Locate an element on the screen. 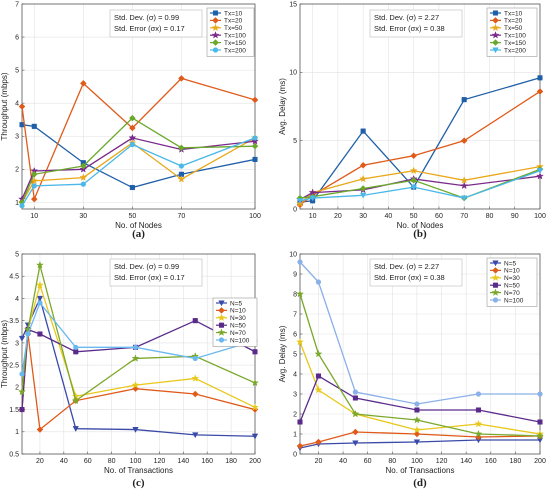  series-N=5 is located at coordinates (420, 444).